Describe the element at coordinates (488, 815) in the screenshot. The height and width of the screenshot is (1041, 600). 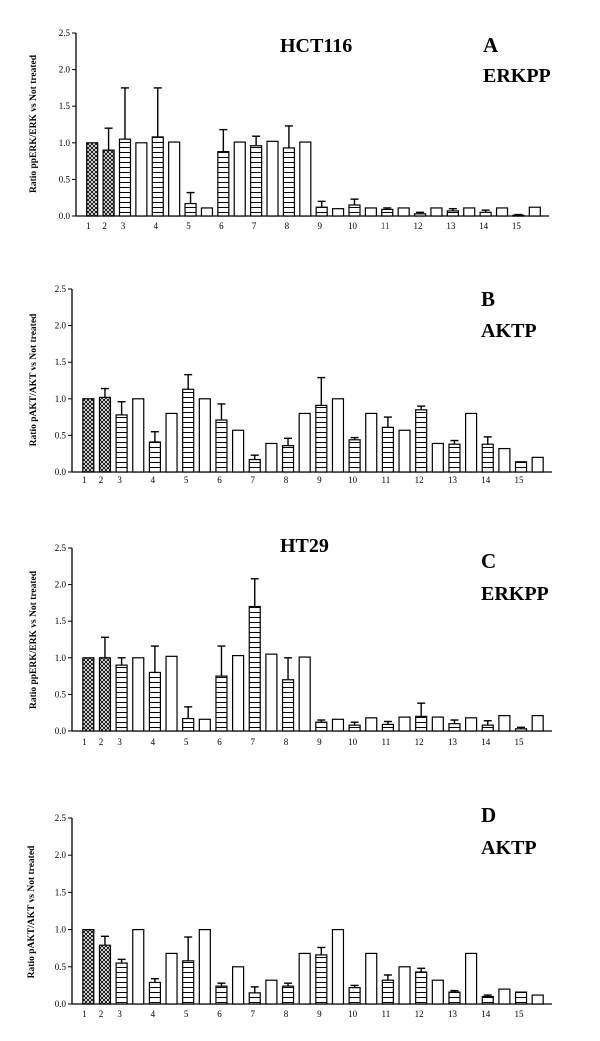
I see `panel-d-label: D` at that location.